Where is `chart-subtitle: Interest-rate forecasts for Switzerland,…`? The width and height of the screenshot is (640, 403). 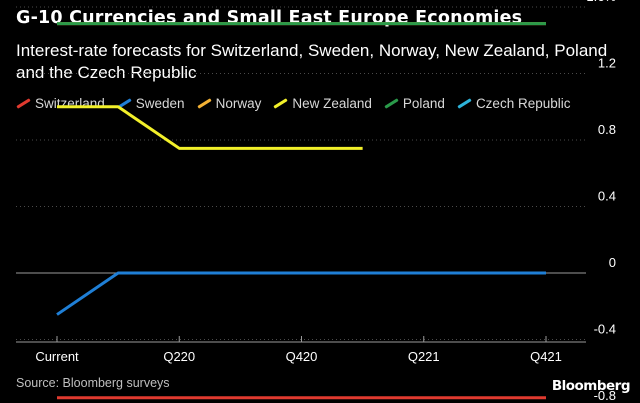 chart-subtitle: Interest-rate forecasts for Switzerland,… is located at coordinates (312, 61).